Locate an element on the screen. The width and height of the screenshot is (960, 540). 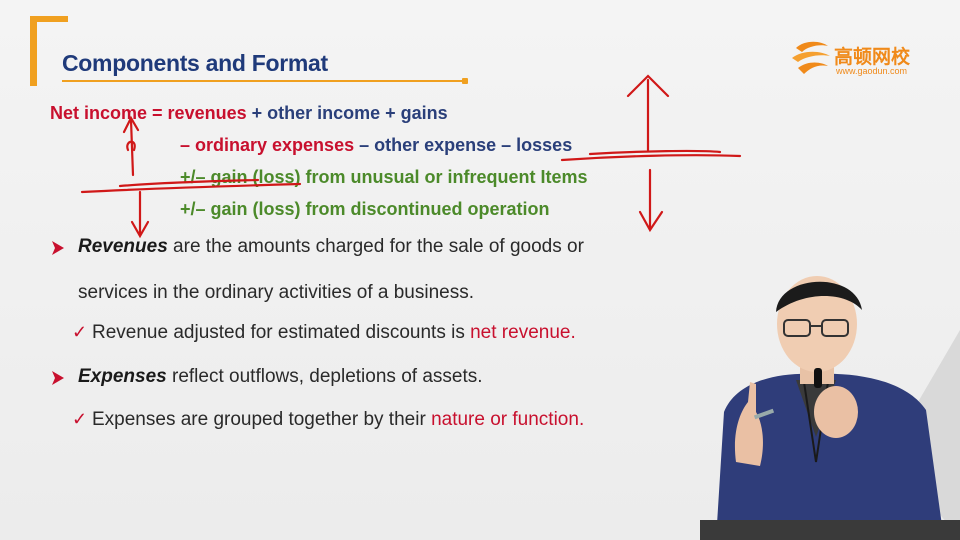
gaodun-logo: 高顿网校 www.gaodun.com is located at coordinates (860, 60).